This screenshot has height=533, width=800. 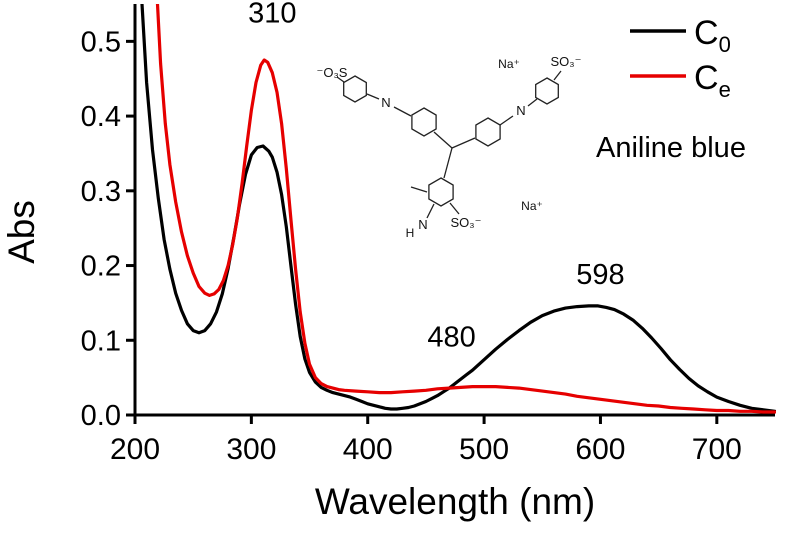 What do you see at coordinates (410, 233) in the screenshot?
I see `atom-label-h-bottom: H` at bounding box center [410, 233].